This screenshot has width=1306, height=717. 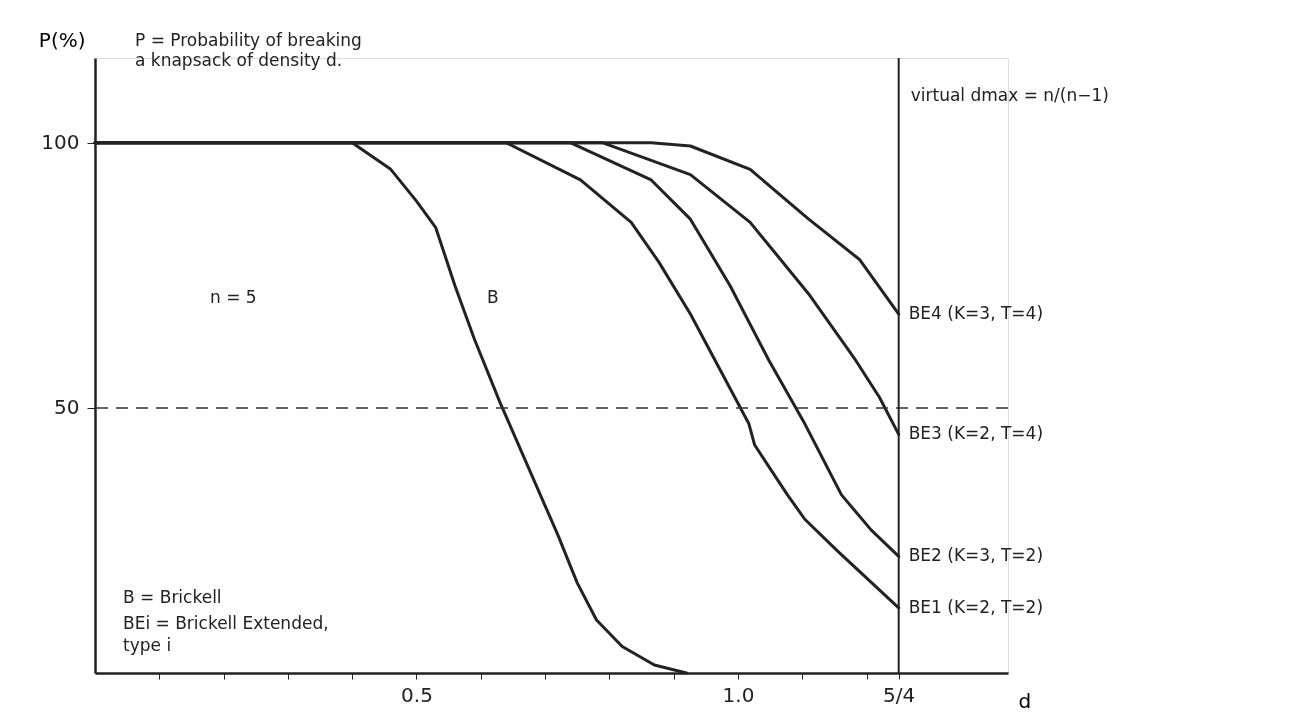 I want to click on annotation: n = 5, so click(x=233, y=297).